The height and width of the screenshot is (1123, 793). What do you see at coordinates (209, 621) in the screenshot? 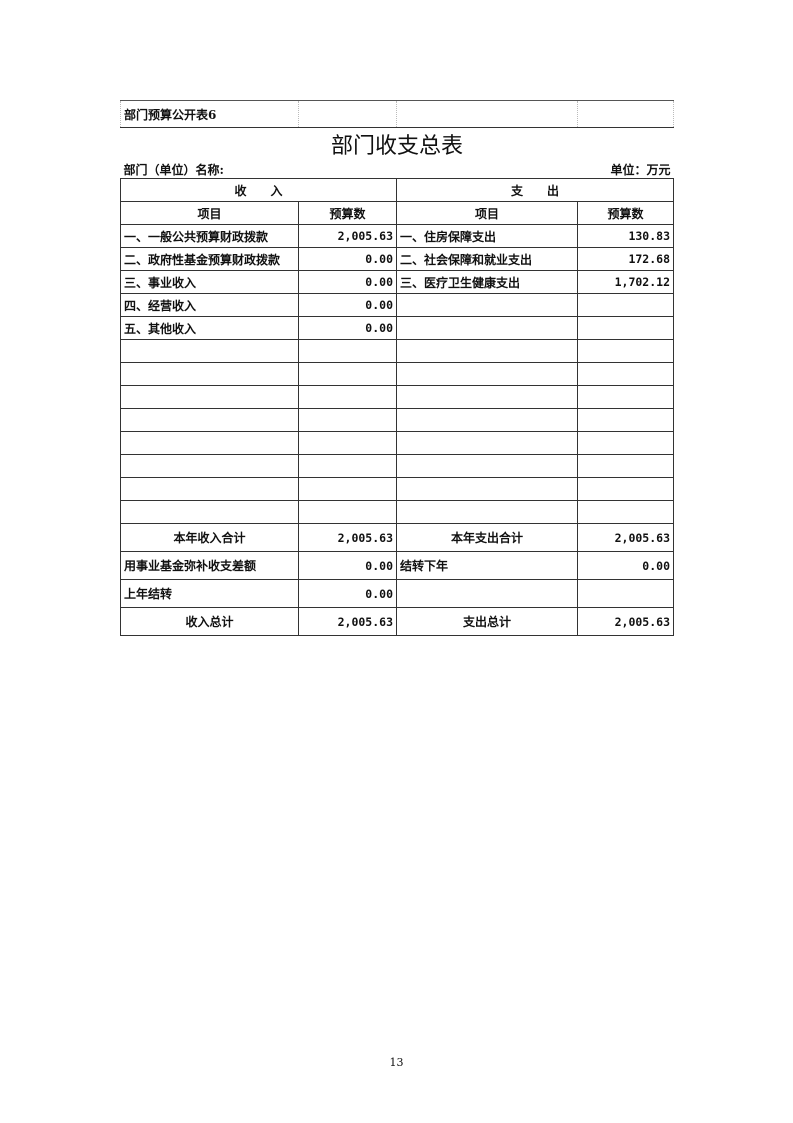
I see `in-item: 收入总计` at bounding box center [209, 621].